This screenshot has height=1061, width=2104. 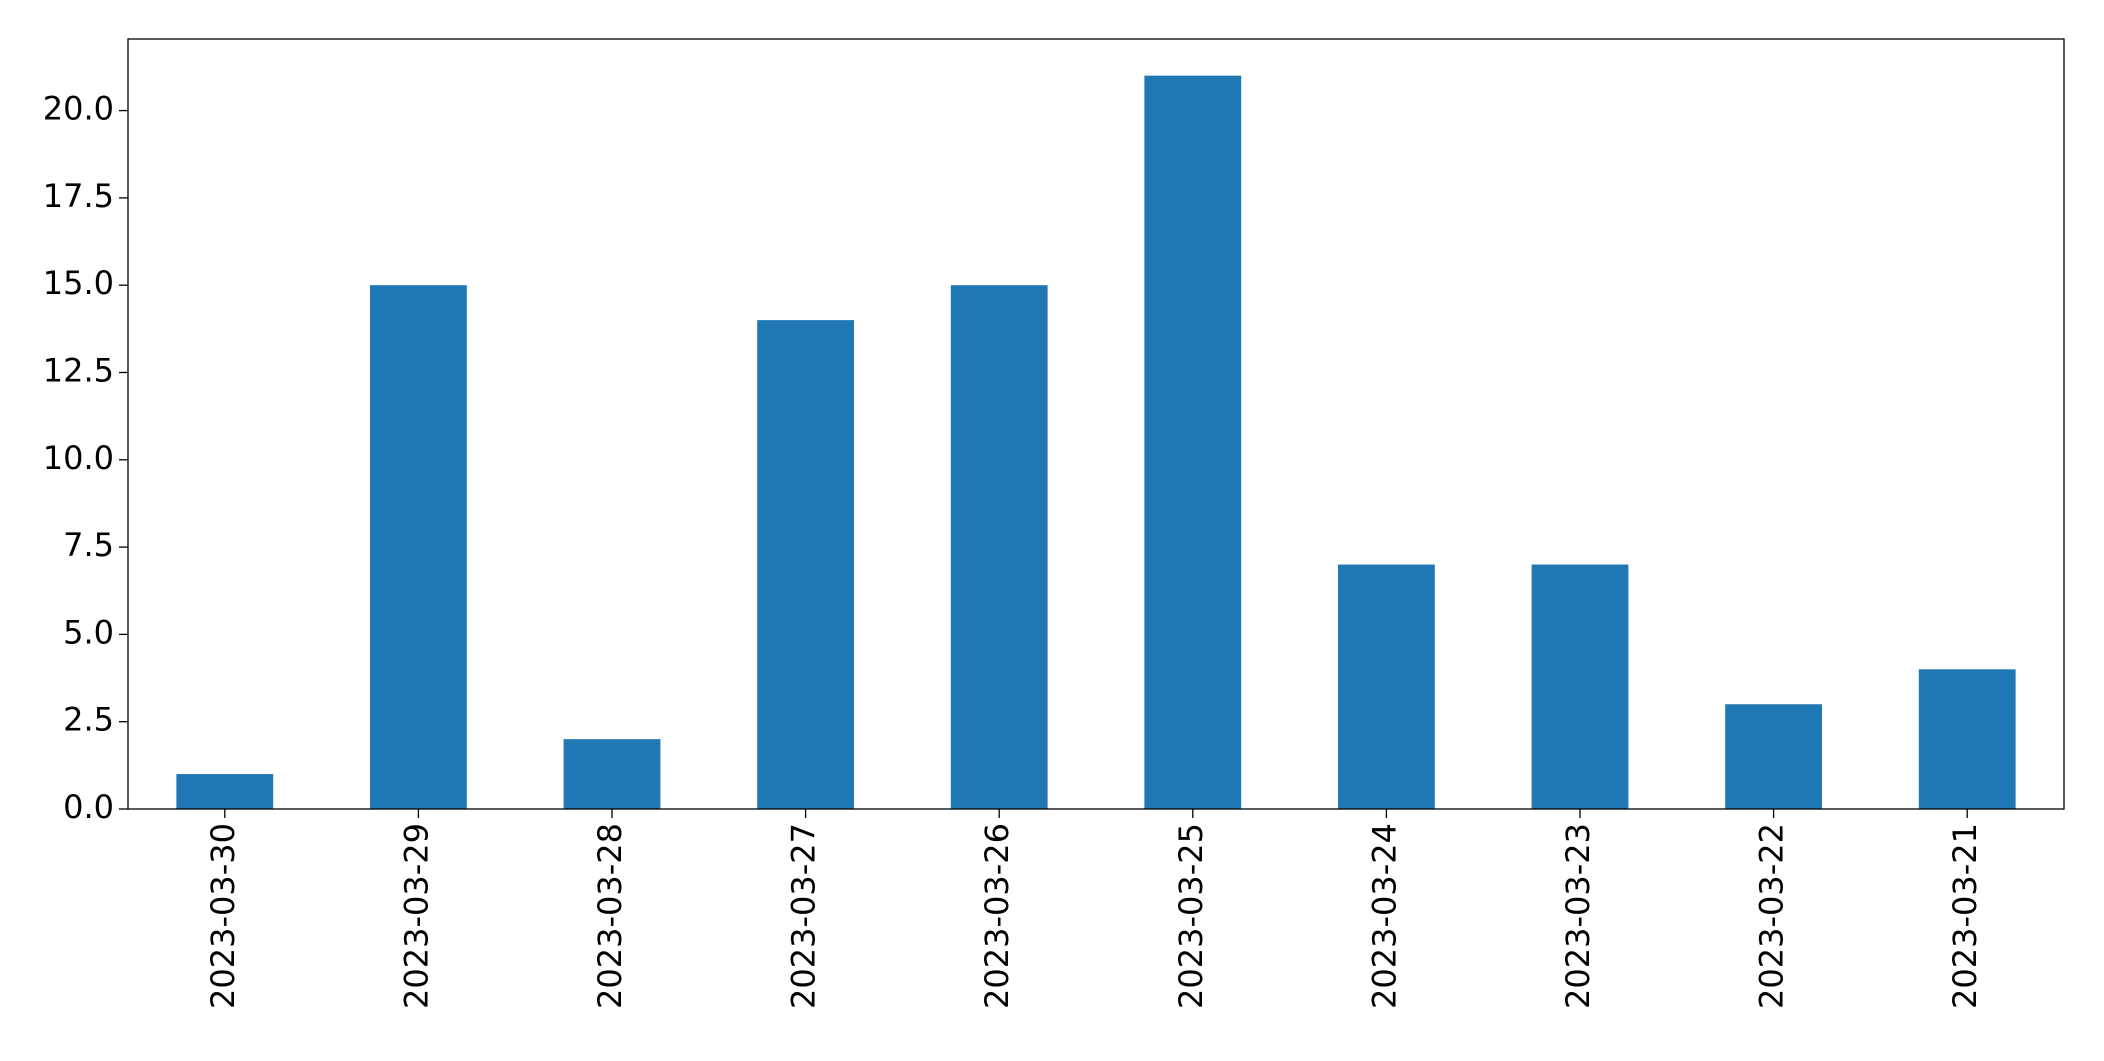 What do you see at coordinates (88, 807) in the screenshot?
I see `y-tick-label: 0.0` at bounding box center [88, 807].